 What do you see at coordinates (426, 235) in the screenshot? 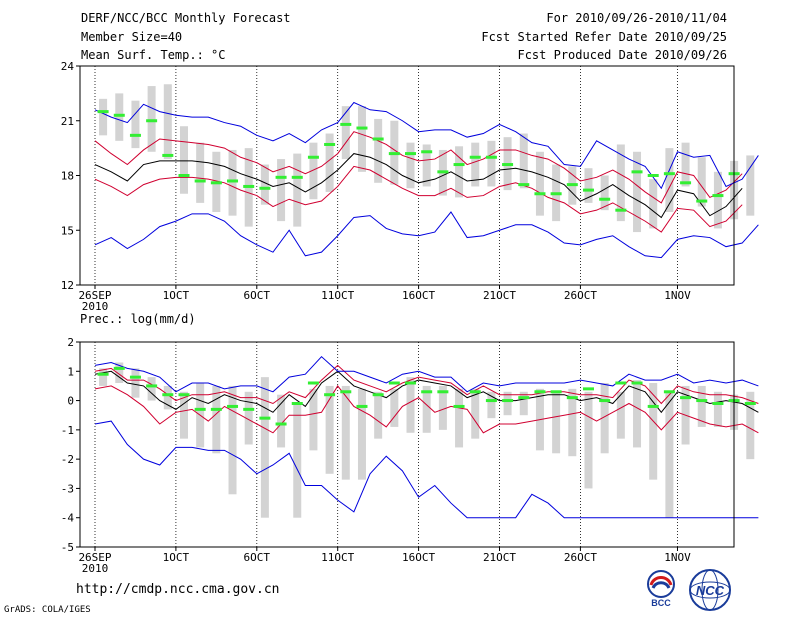
I see `temperature-line-lower-blue` at bounding box center [426, 235].